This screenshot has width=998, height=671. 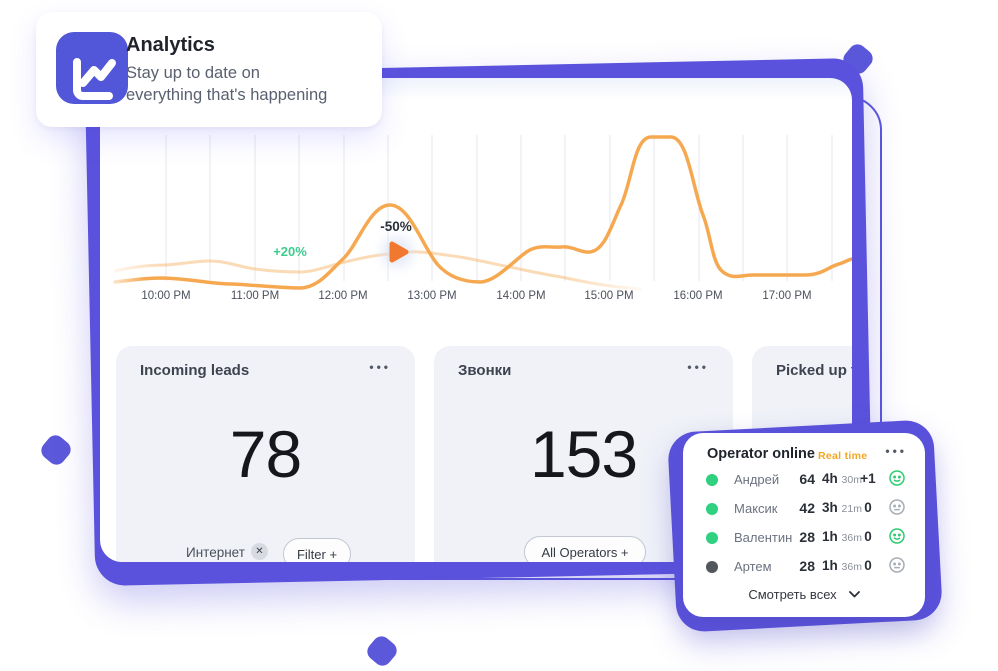 I want to click on operator-name: Андрей, so click(x=757, y=479).